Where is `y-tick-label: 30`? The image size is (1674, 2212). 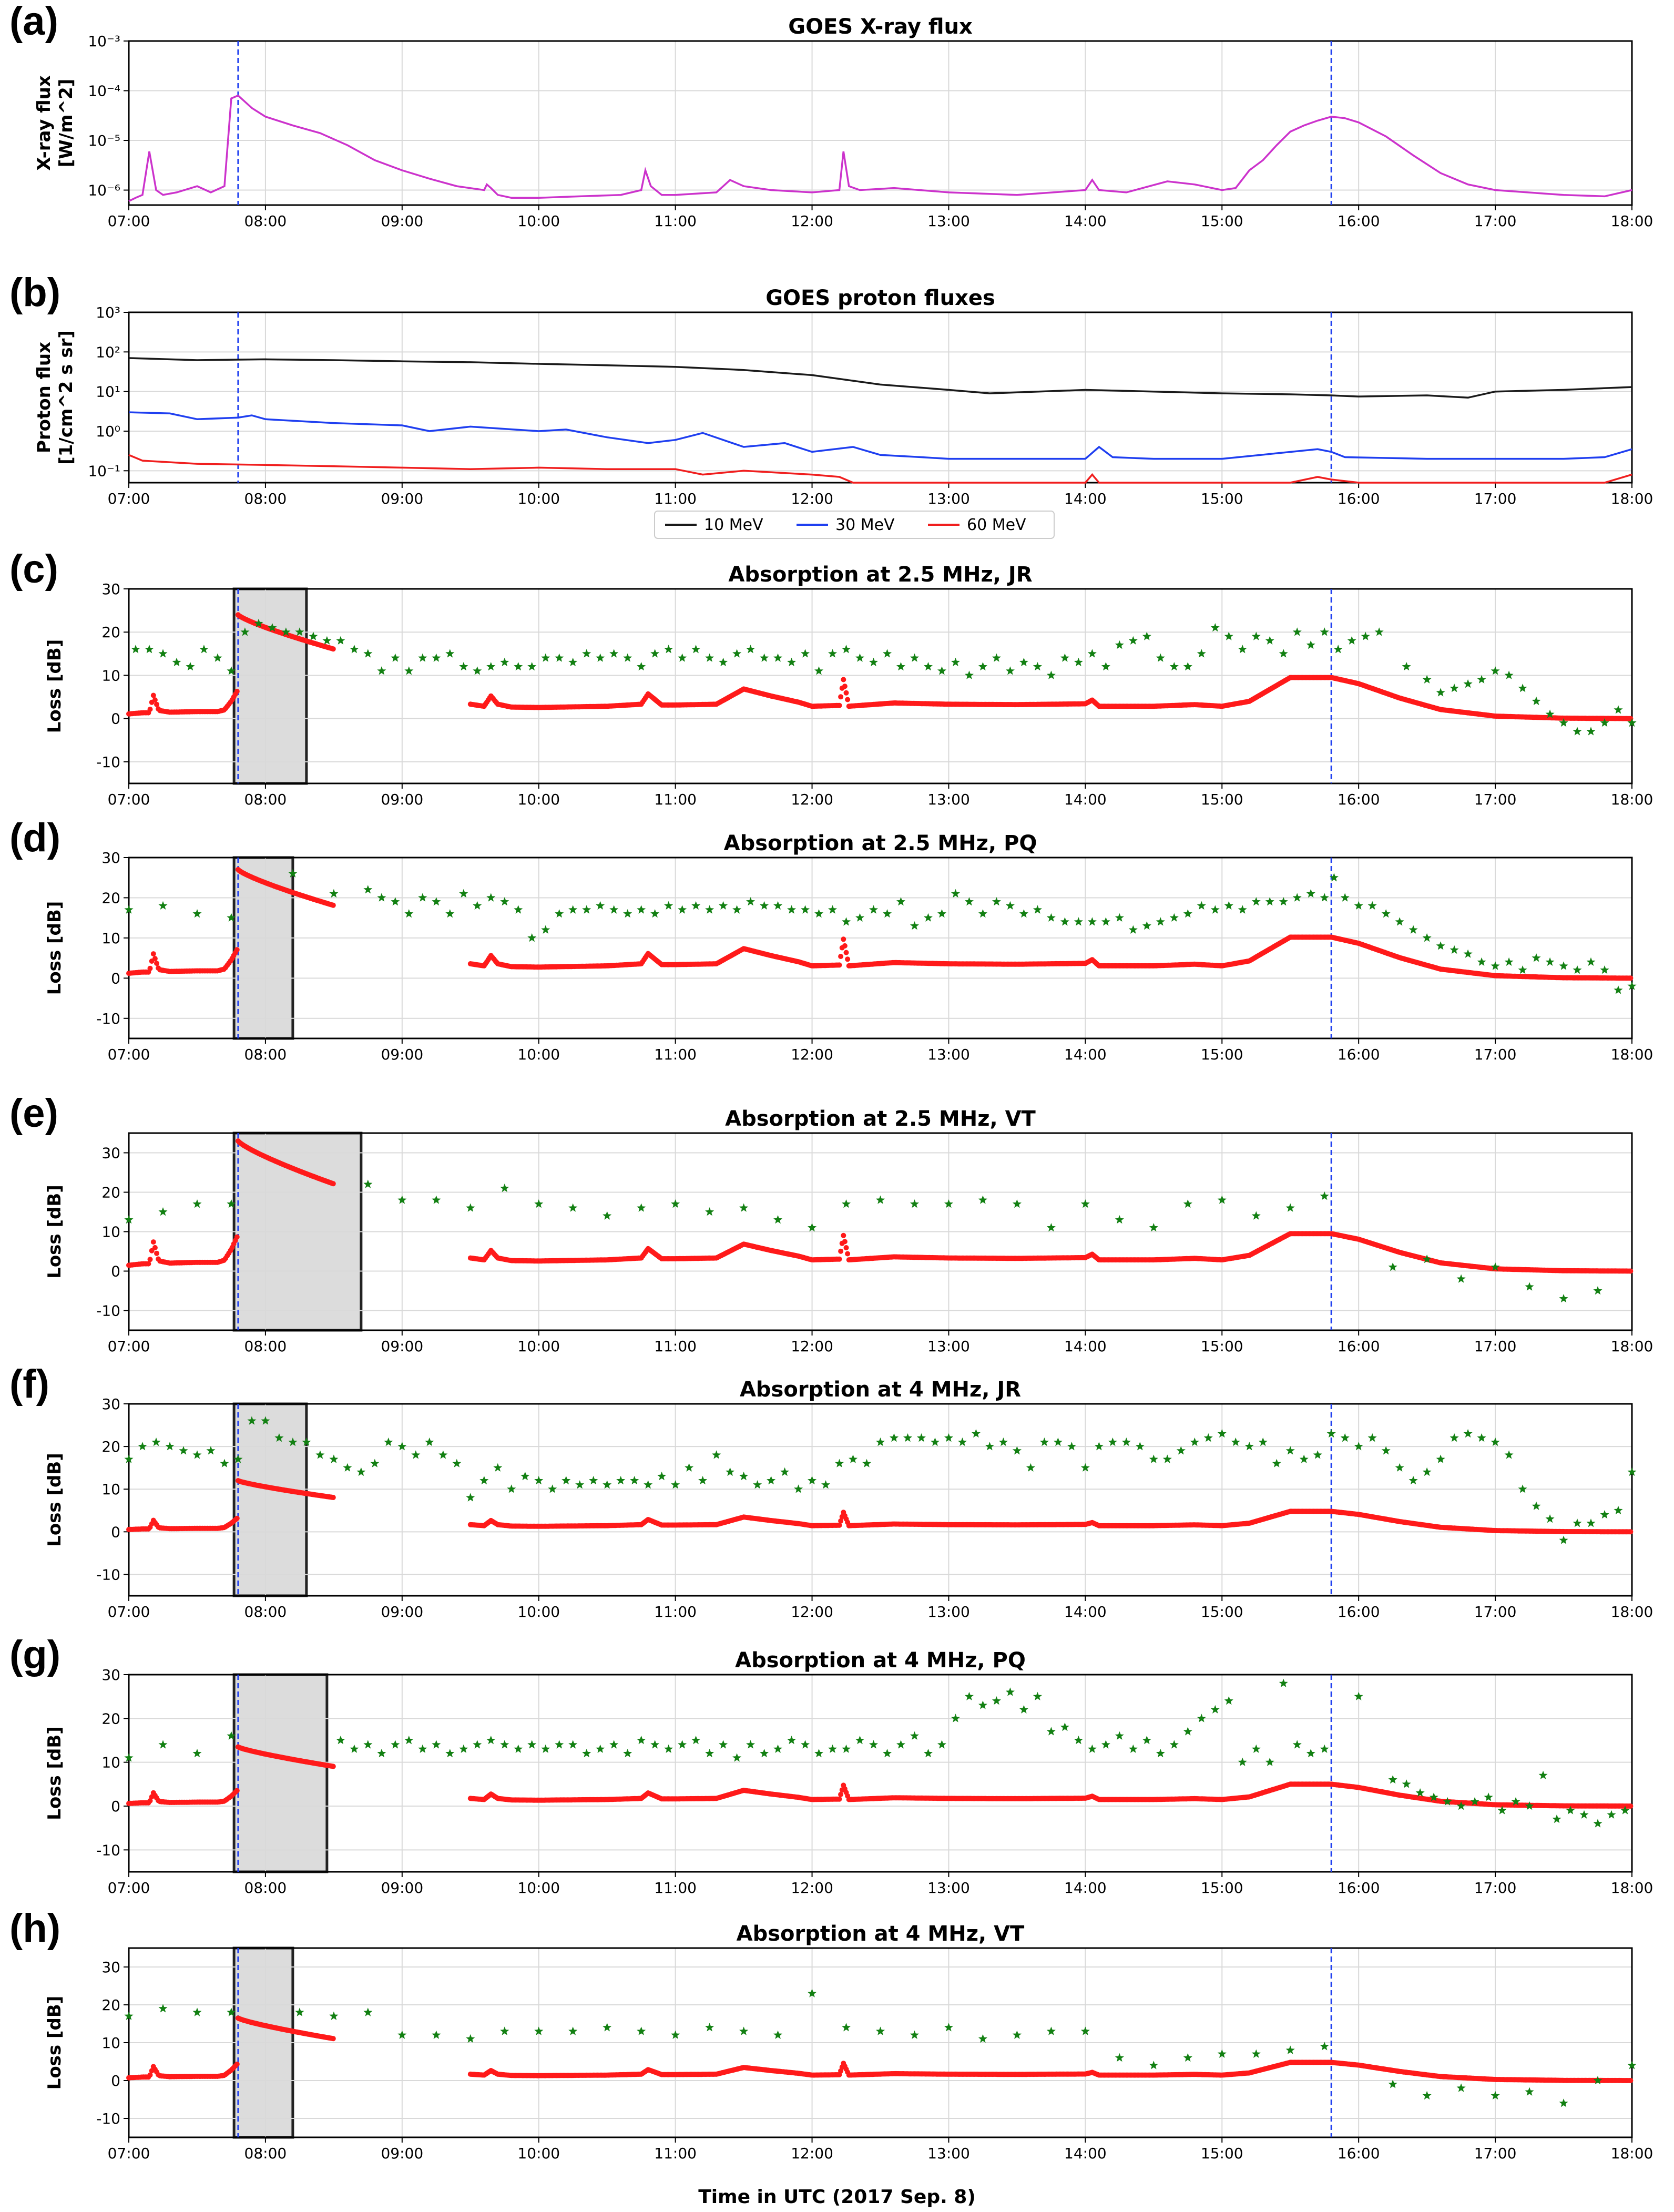 y-tick-label: 30 is located at coordinates (110, 589).